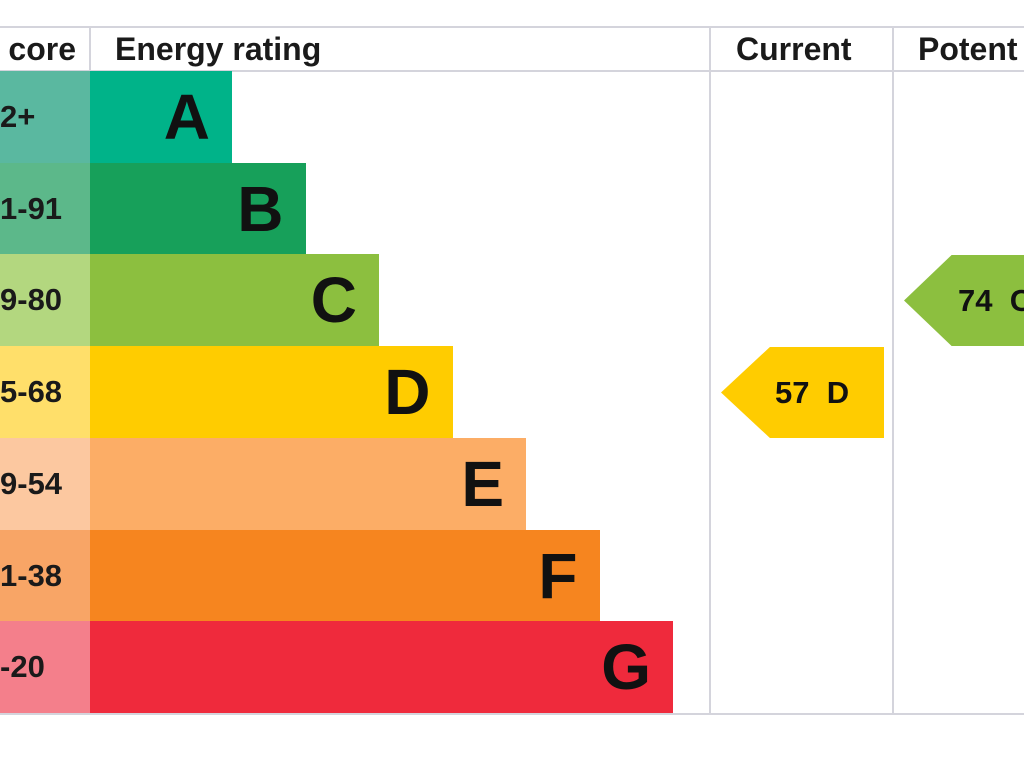 The image size is (1024, 768). I want to click on rating-bar-d: D, so click(271, 392).